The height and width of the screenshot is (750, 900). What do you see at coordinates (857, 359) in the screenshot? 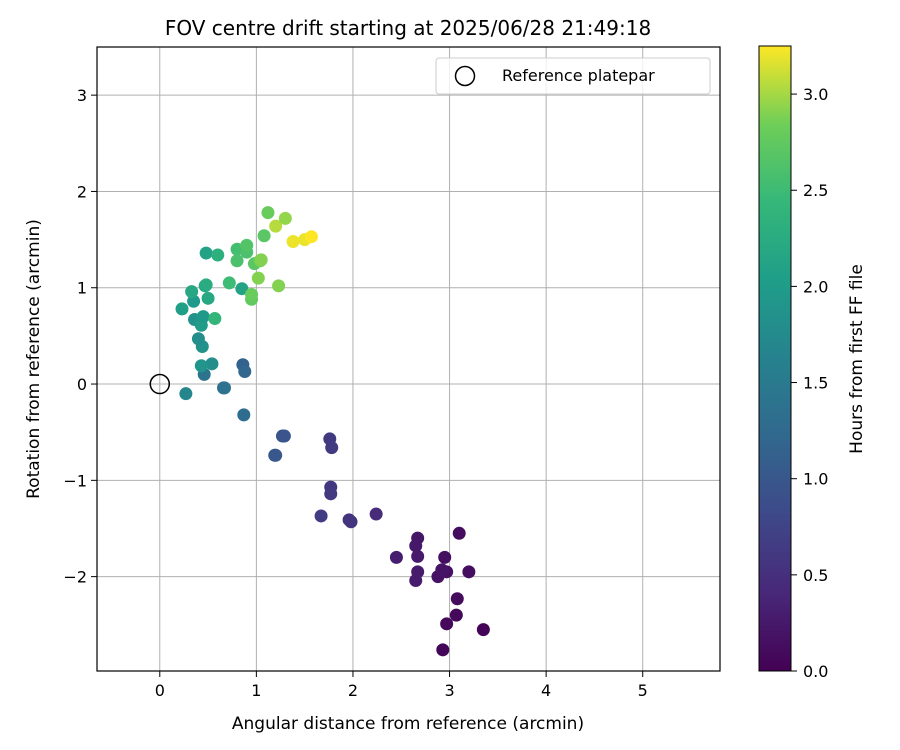
I see `colorbar-label: Hours from first FF file` at bounding box center [857, 359].